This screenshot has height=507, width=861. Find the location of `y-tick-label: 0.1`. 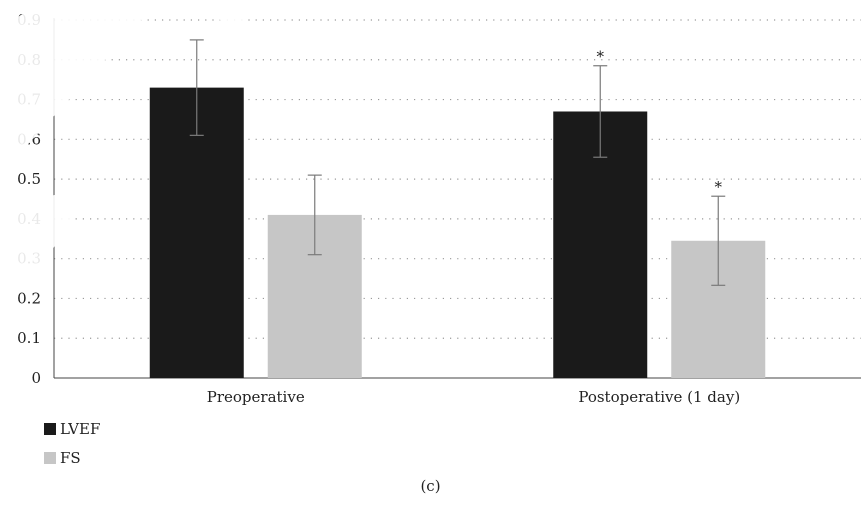

y-tick-label: 0.1 is located at coordinates (29, 338).